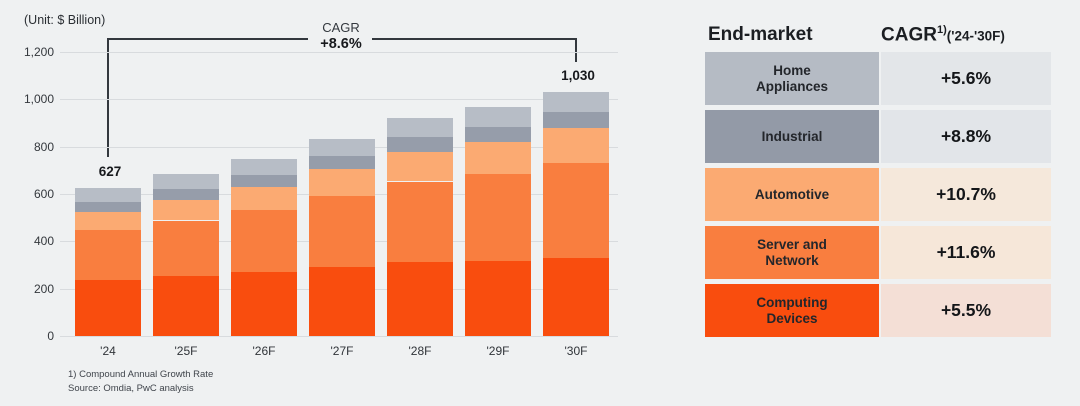 The image size is (1080, 406). Describe the element at coordinates (792, 136) in the screenshot. I see `end-market-cell-industrial: Industrial` at that location.